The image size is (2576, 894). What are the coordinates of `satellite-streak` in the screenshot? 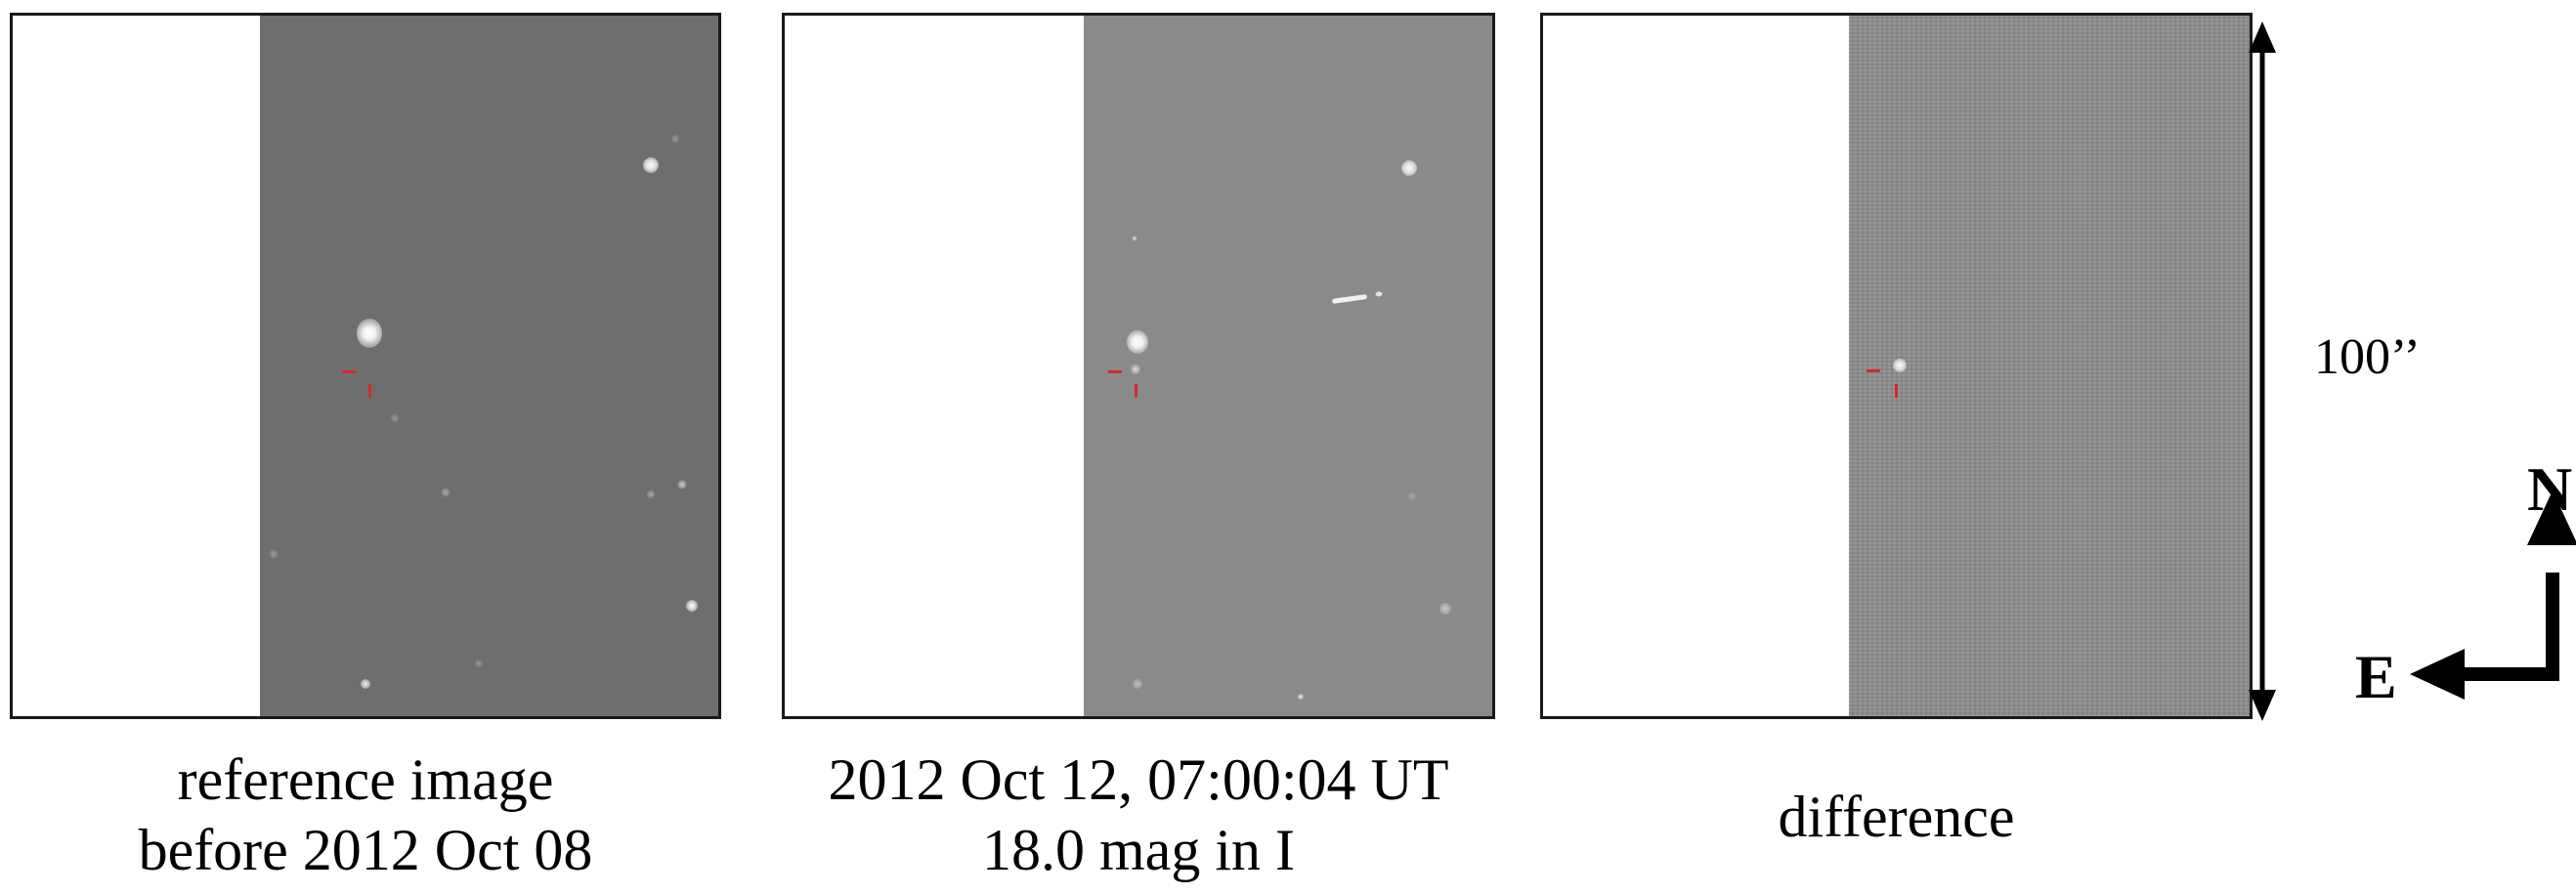 It's located at (1350, 299).